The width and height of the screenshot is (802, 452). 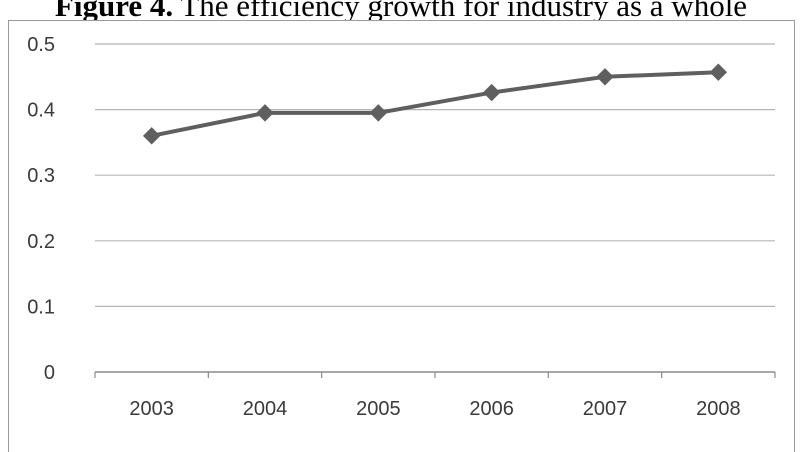 What do you see at coordinates (151, 409) in the screenshot?
I see `x-tick-label: 2003` at bounding box center [151, 409].